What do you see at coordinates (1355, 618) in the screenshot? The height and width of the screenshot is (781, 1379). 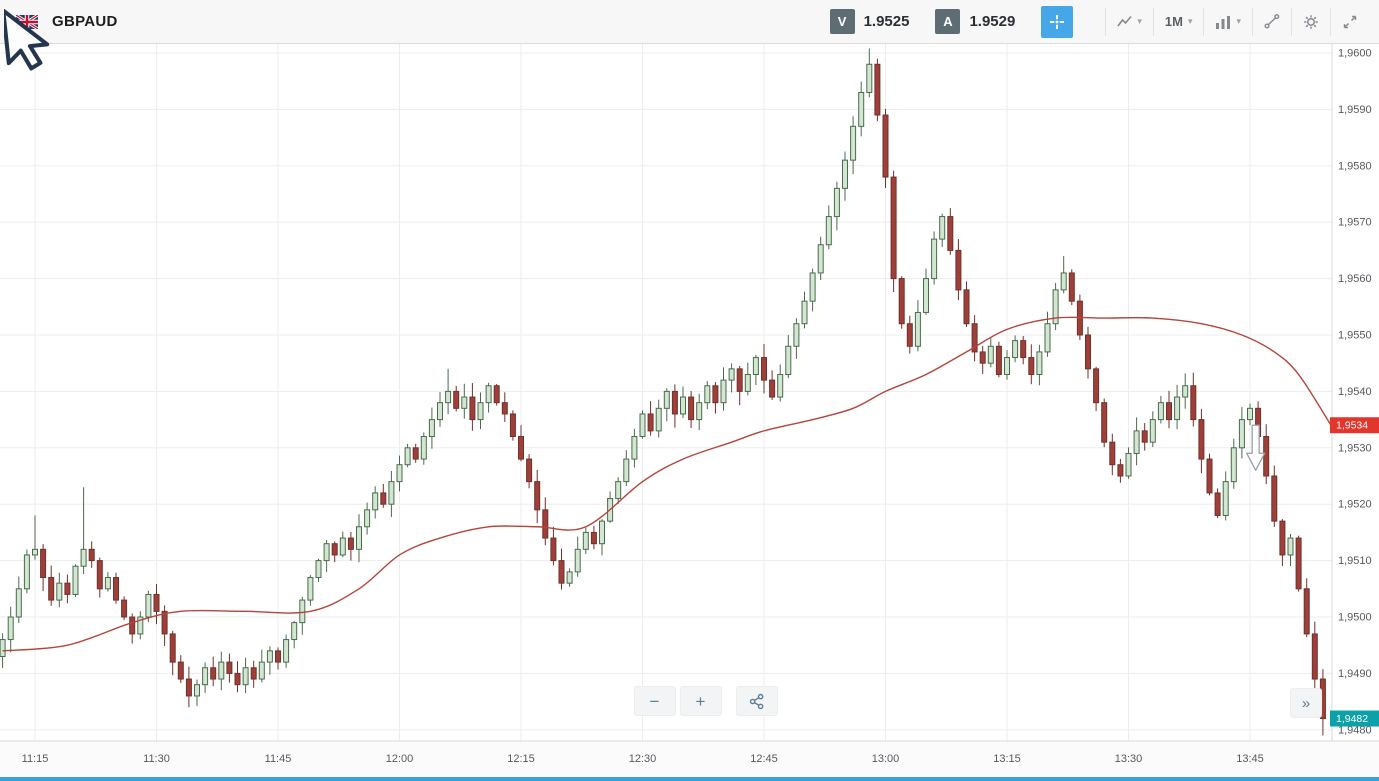 I see `svg-text: 1,9500` at bounding box center [1355, 618].